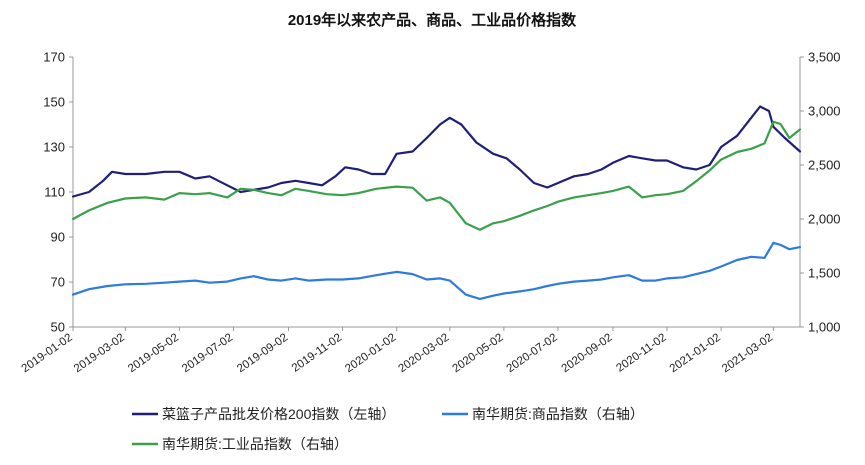  Describe the element at coordinates (54, 57) in the screenshot. I see `left-tick-label: 170` at that location.